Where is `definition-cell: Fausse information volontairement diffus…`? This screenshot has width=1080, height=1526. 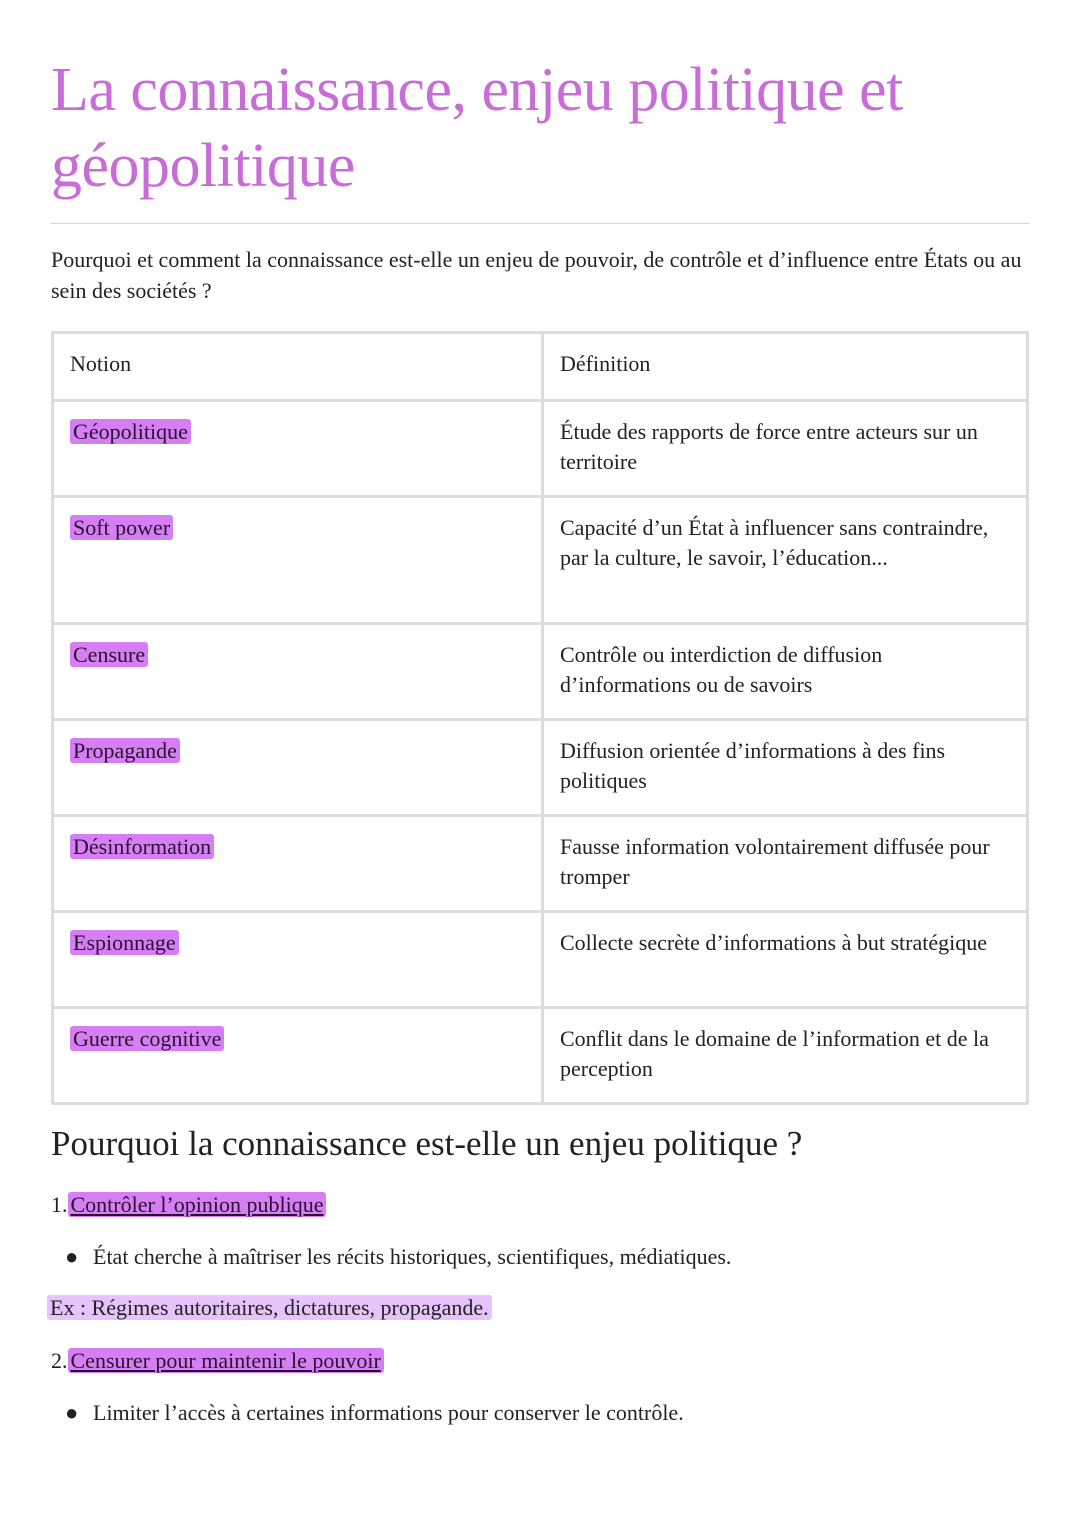 definition-cell: Fausse information volontairement diffus… is located at coordinates (785, 863).